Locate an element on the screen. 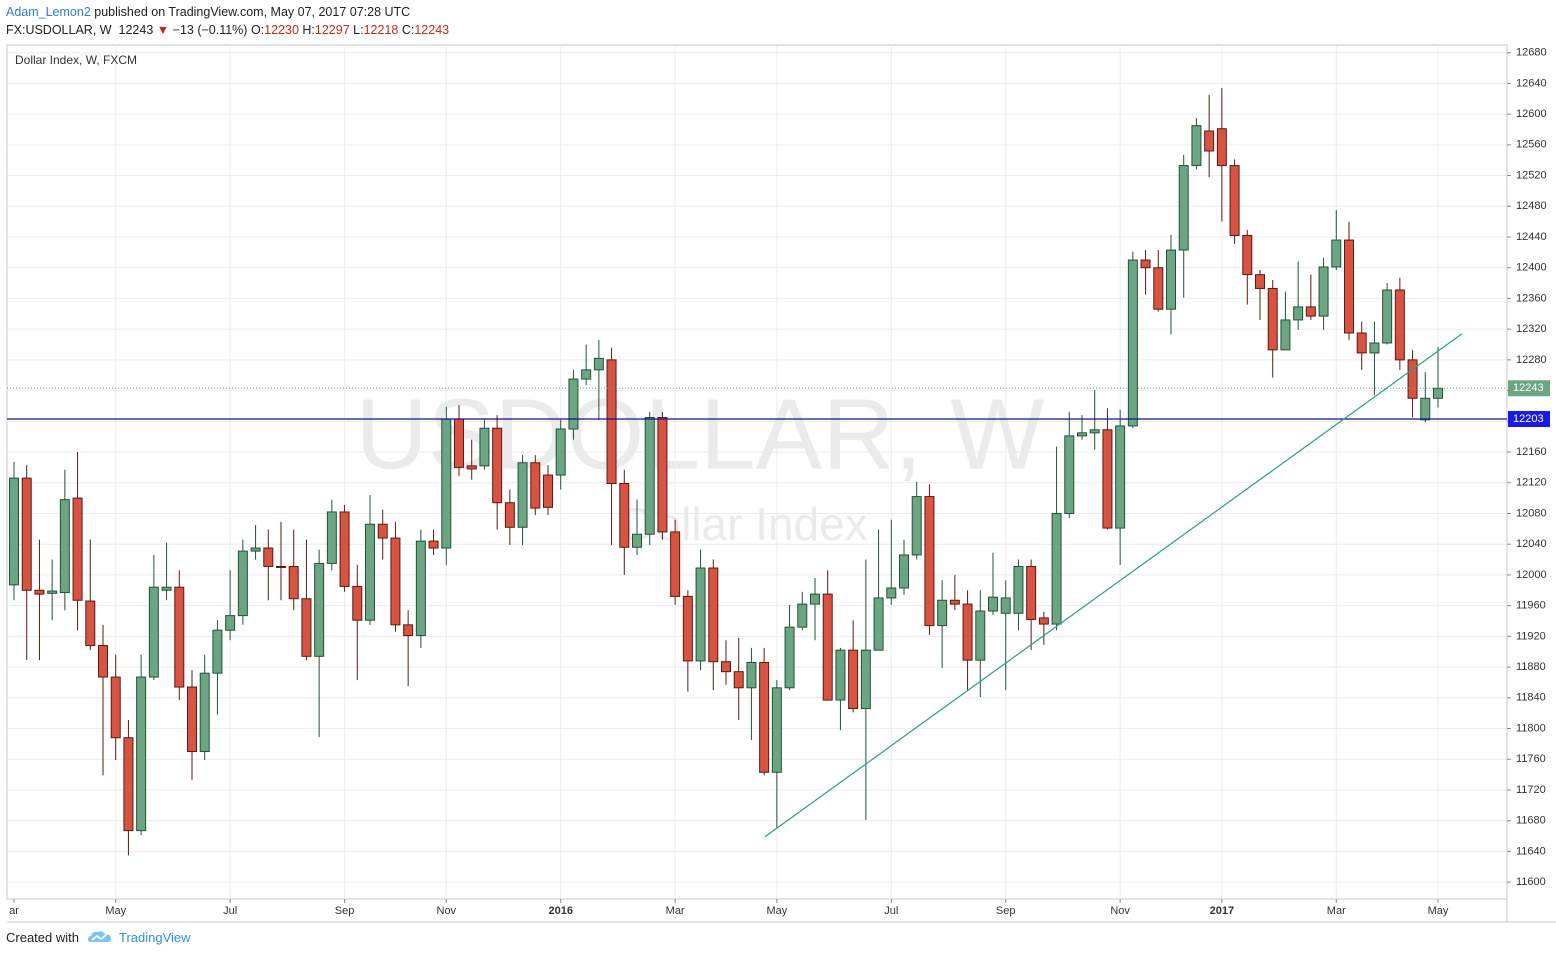 This screenshot has width=1556, height=956. y-tick-label: 11800 is located at coordinates (1531, 728).